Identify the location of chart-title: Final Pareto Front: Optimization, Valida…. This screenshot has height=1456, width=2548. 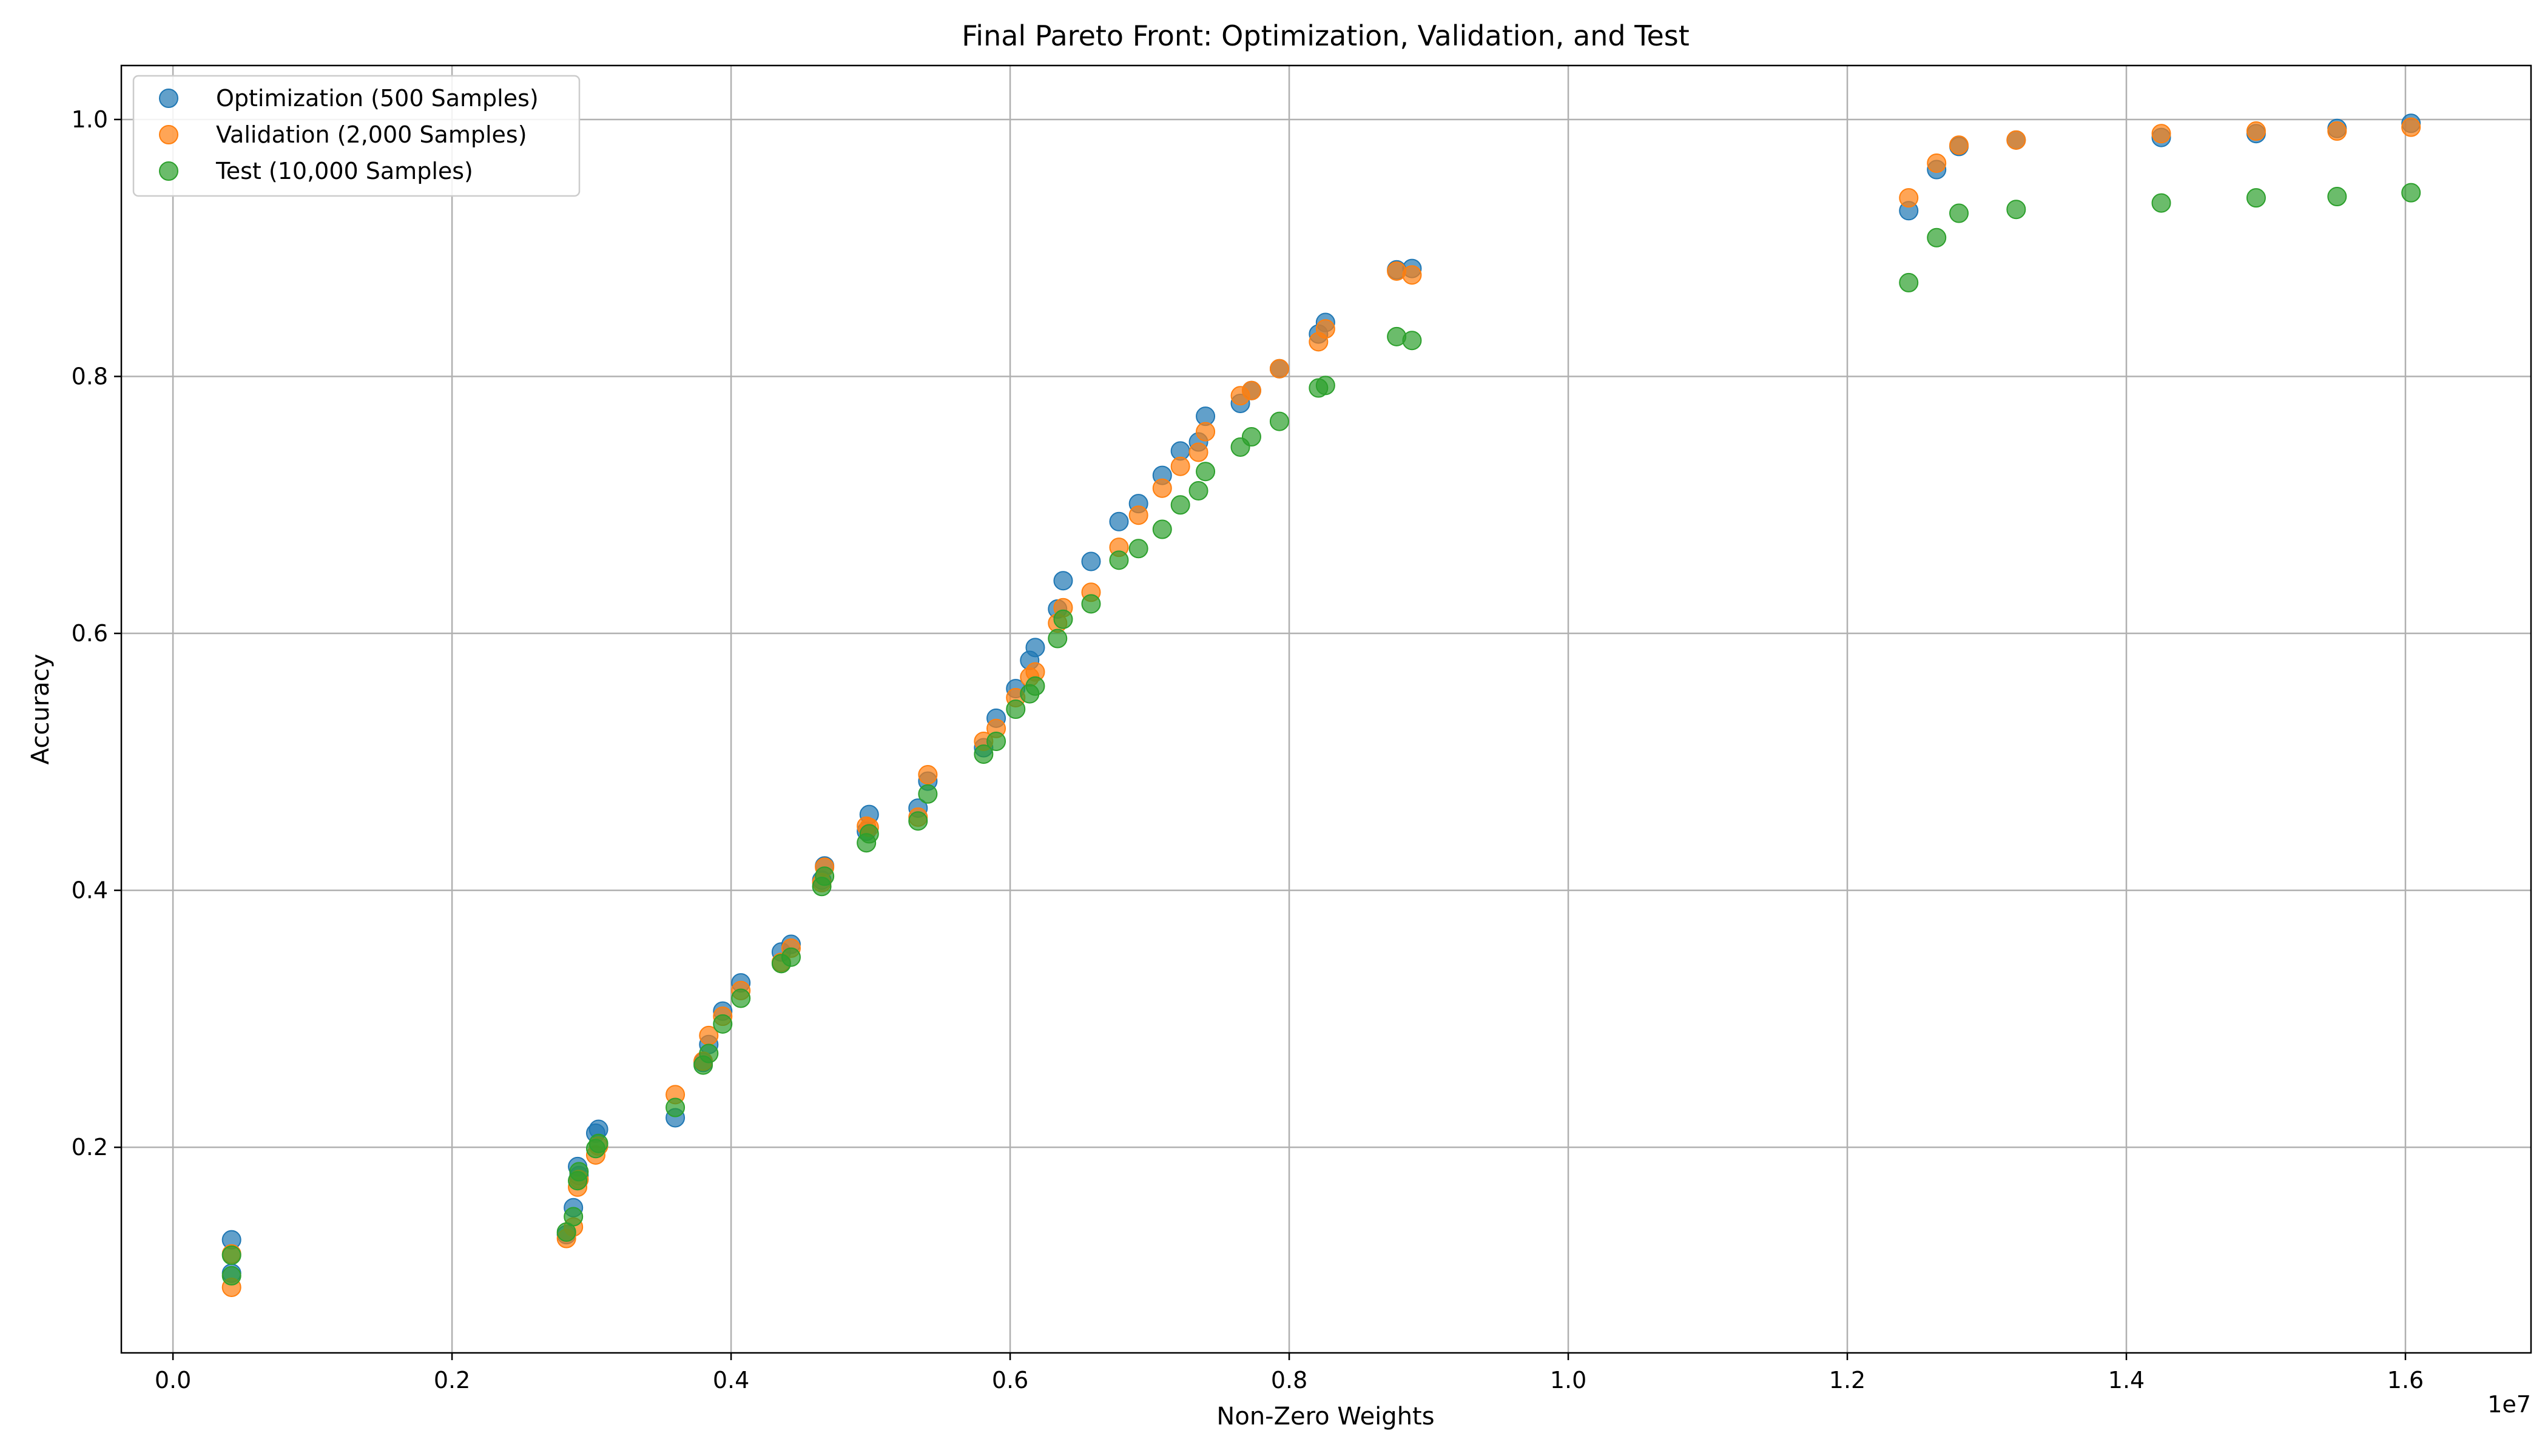
(1326, 35).